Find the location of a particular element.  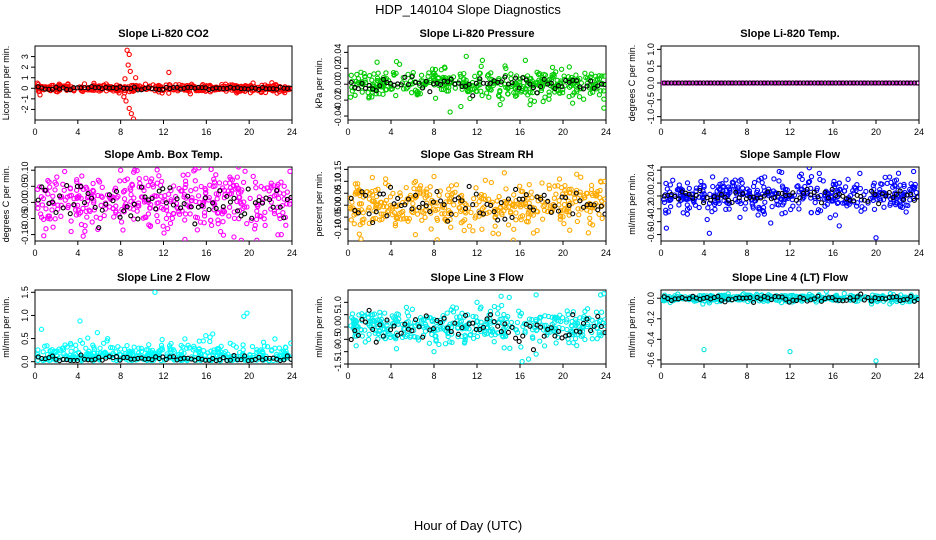

y-tick-label: 3 is located at coordinates (25, 56).